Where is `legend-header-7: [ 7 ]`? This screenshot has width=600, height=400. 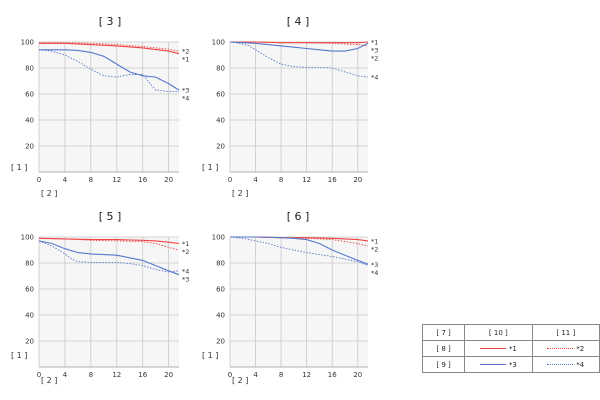 legend-header-7: [ 7 ] is located at coordinates (443, 332).